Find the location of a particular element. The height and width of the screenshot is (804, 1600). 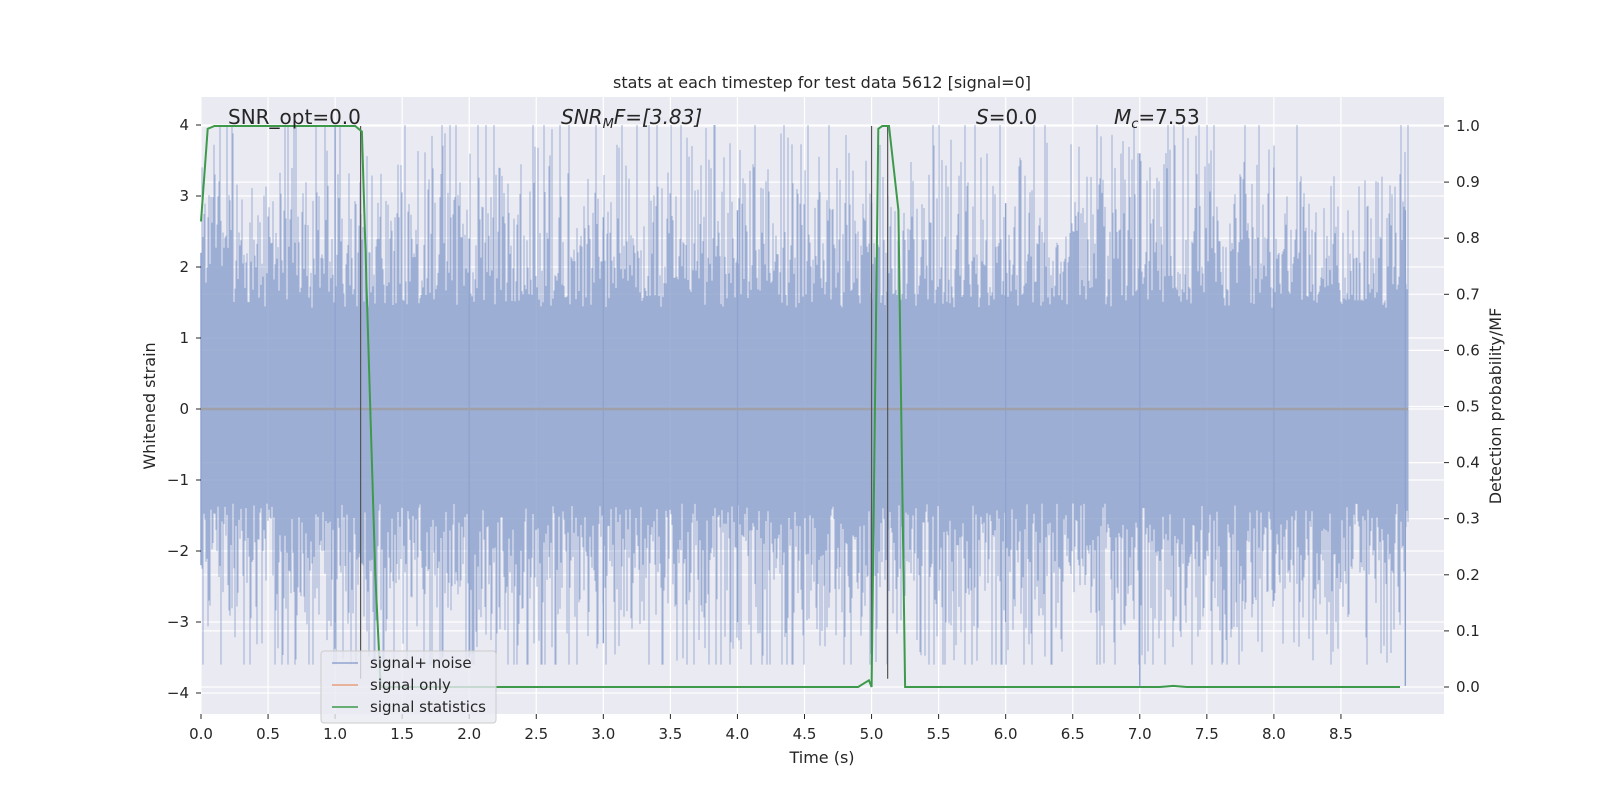

x-tick-label: 0.0 is located at coordinates (201, 734).